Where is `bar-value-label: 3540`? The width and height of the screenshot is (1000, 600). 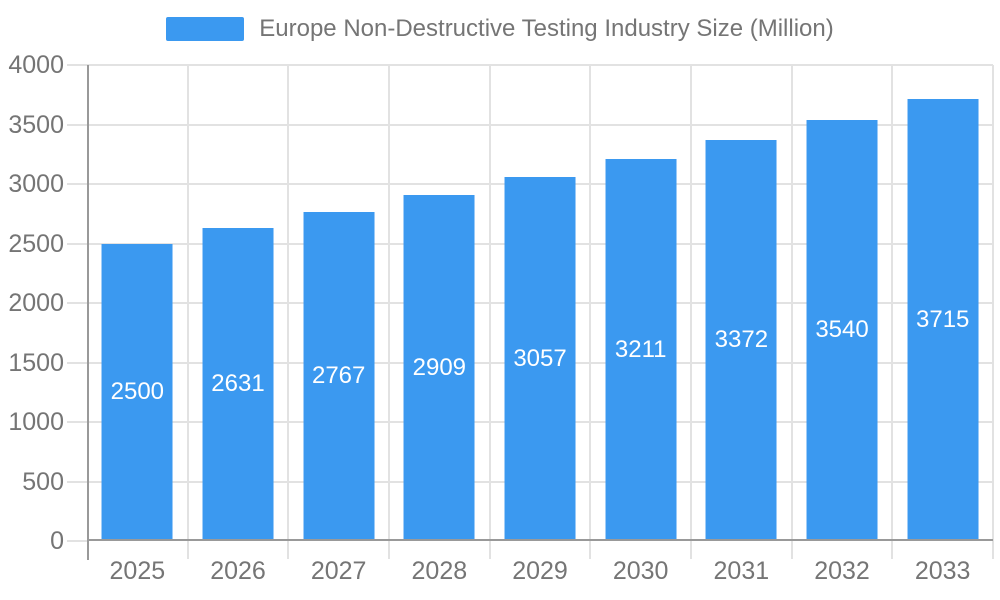
bar-value-label: 3540 is located at coordinates (842, 330).